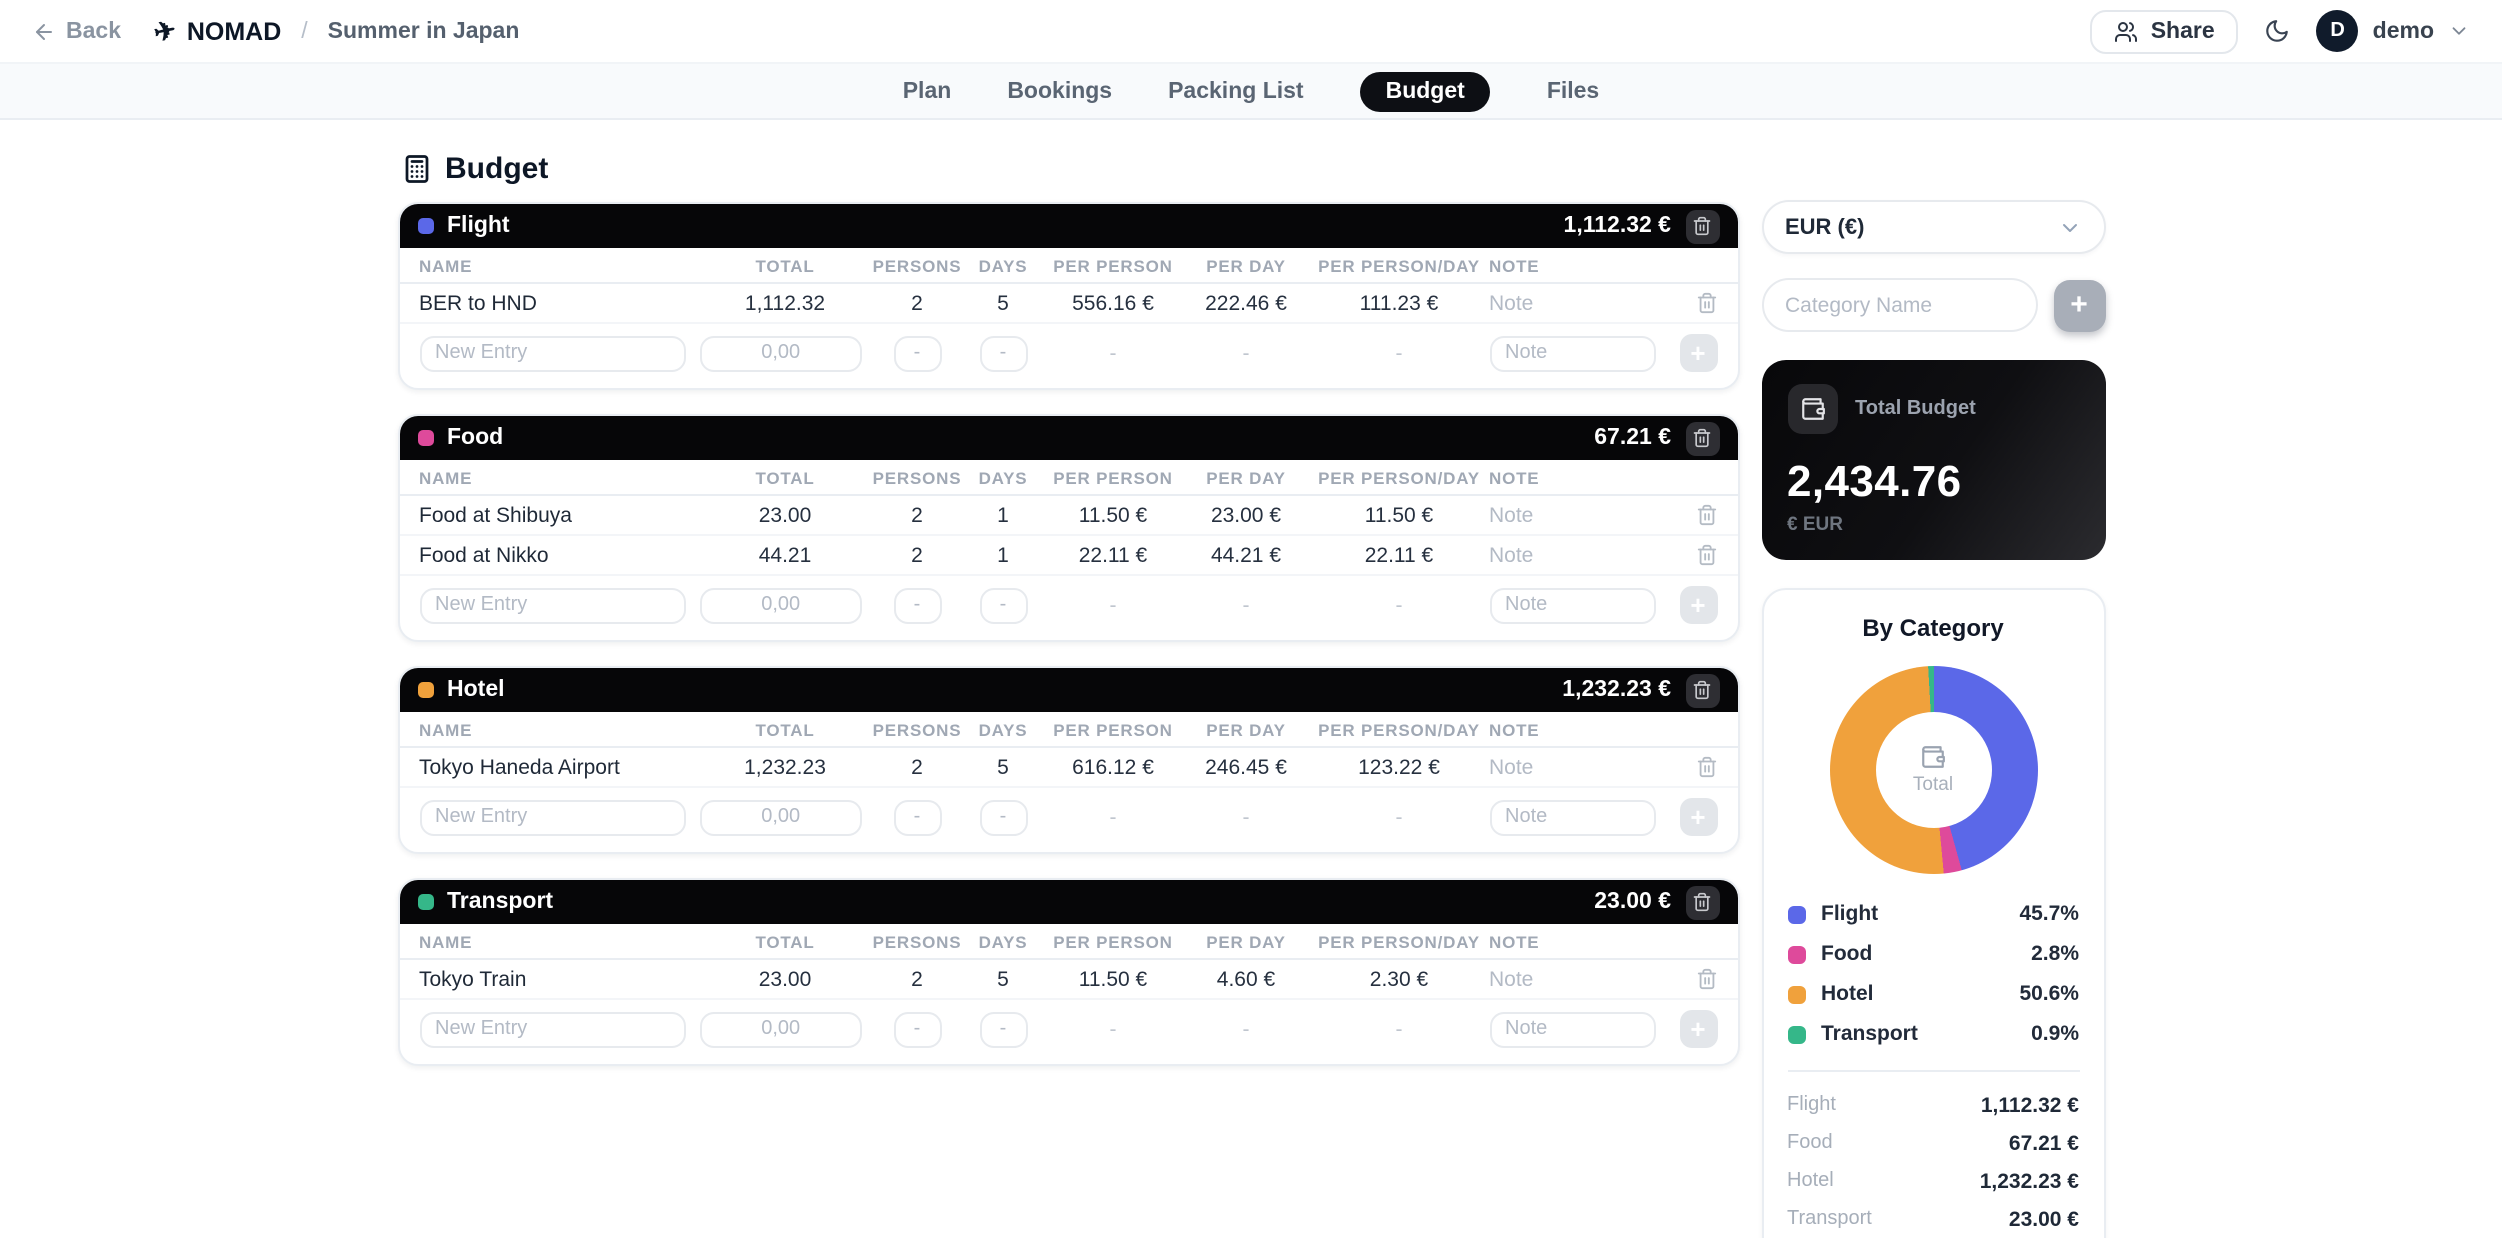 The image size is (2502, 1238). What do you see at coordinates (1399, 941) in the screenshot?
I see `column-header: PER PERSON/DAY` at bounding box center [1399, 941].